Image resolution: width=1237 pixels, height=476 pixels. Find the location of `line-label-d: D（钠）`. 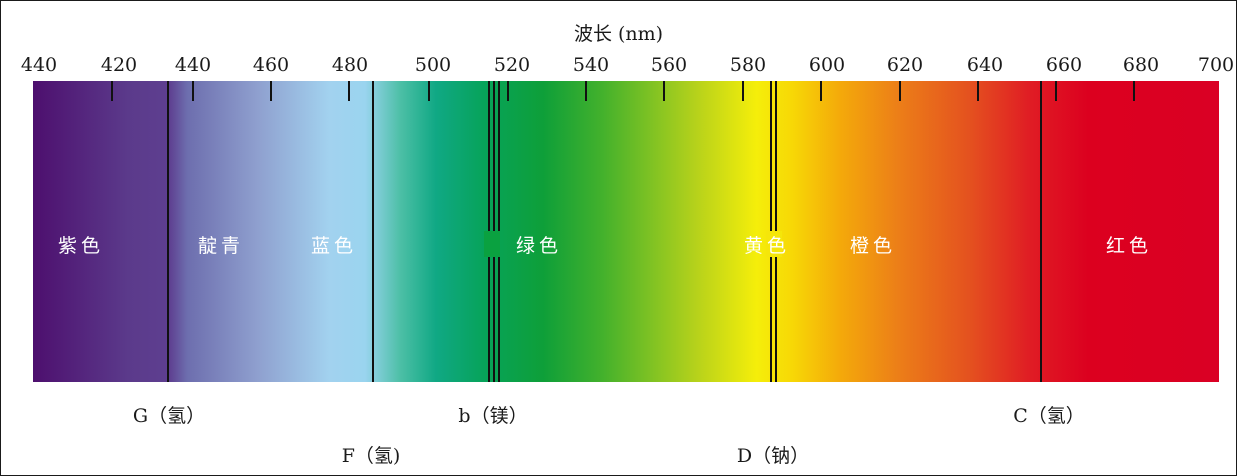

line-label-d: D（钠） is located at coordinates (773, 456).